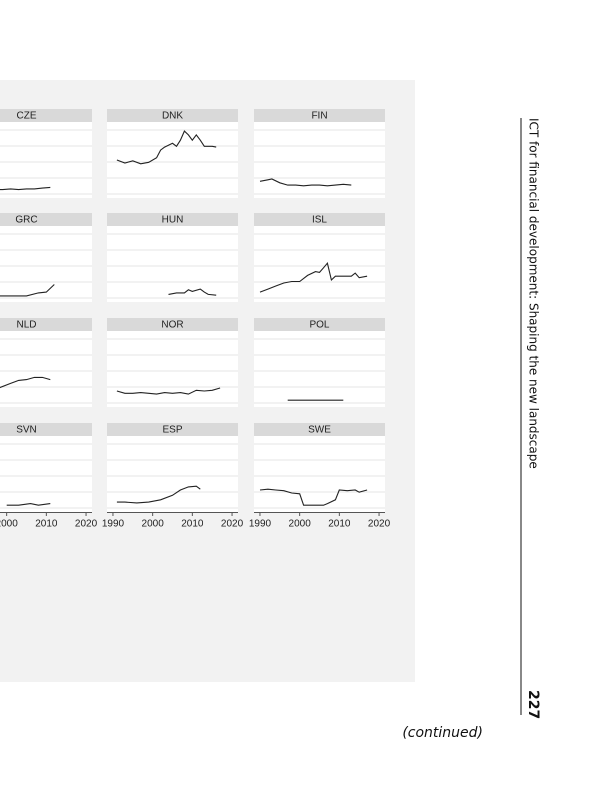  I want to click on panel-title: SWE, so click(319, 430).